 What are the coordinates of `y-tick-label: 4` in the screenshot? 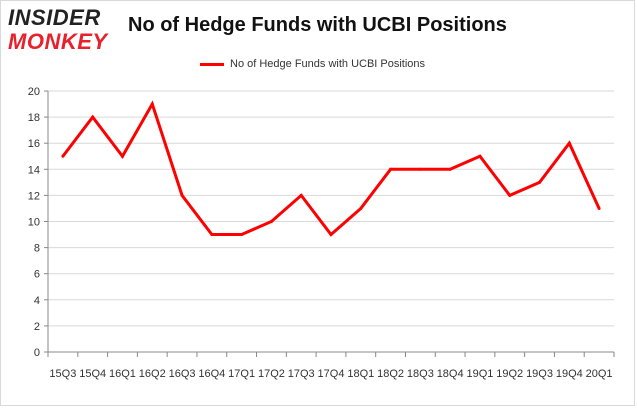 It's located at (37, 301).